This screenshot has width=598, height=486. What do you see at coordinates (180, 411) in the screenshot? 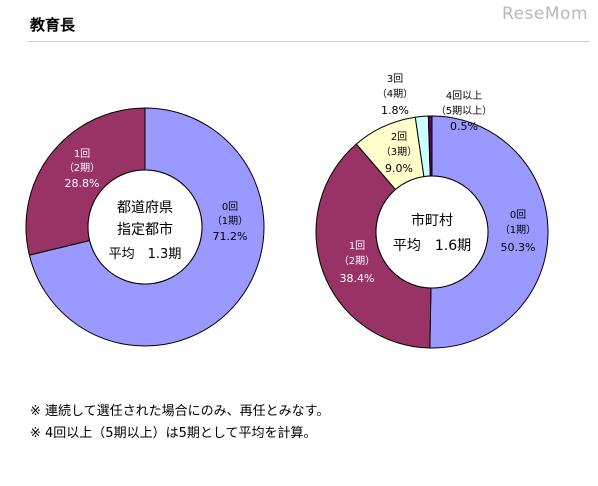
I see `footnote: ※ 連続して選任された場合にのみ、再任とみなす。` at bounding box center [180, 411].